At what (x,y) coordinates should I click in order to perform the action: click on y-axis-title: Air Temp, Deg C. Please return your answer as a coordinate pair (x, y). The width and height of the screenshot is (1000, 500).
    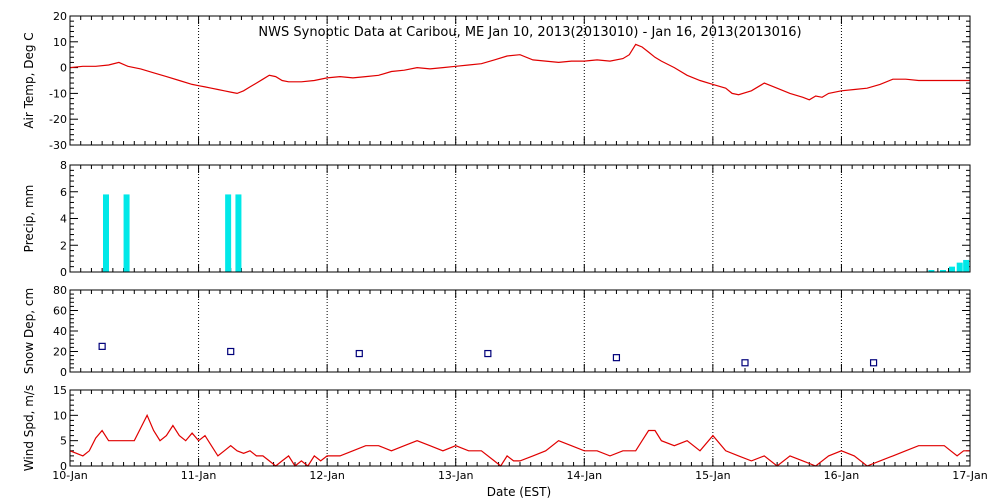
    Looking at the image, I should click on (29, 80).